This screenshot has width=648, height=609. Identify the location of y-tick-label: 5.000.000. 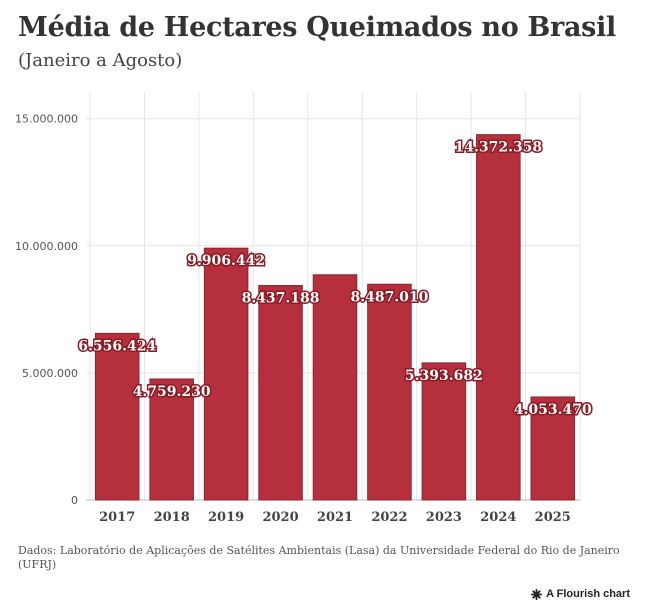
(50, 373).